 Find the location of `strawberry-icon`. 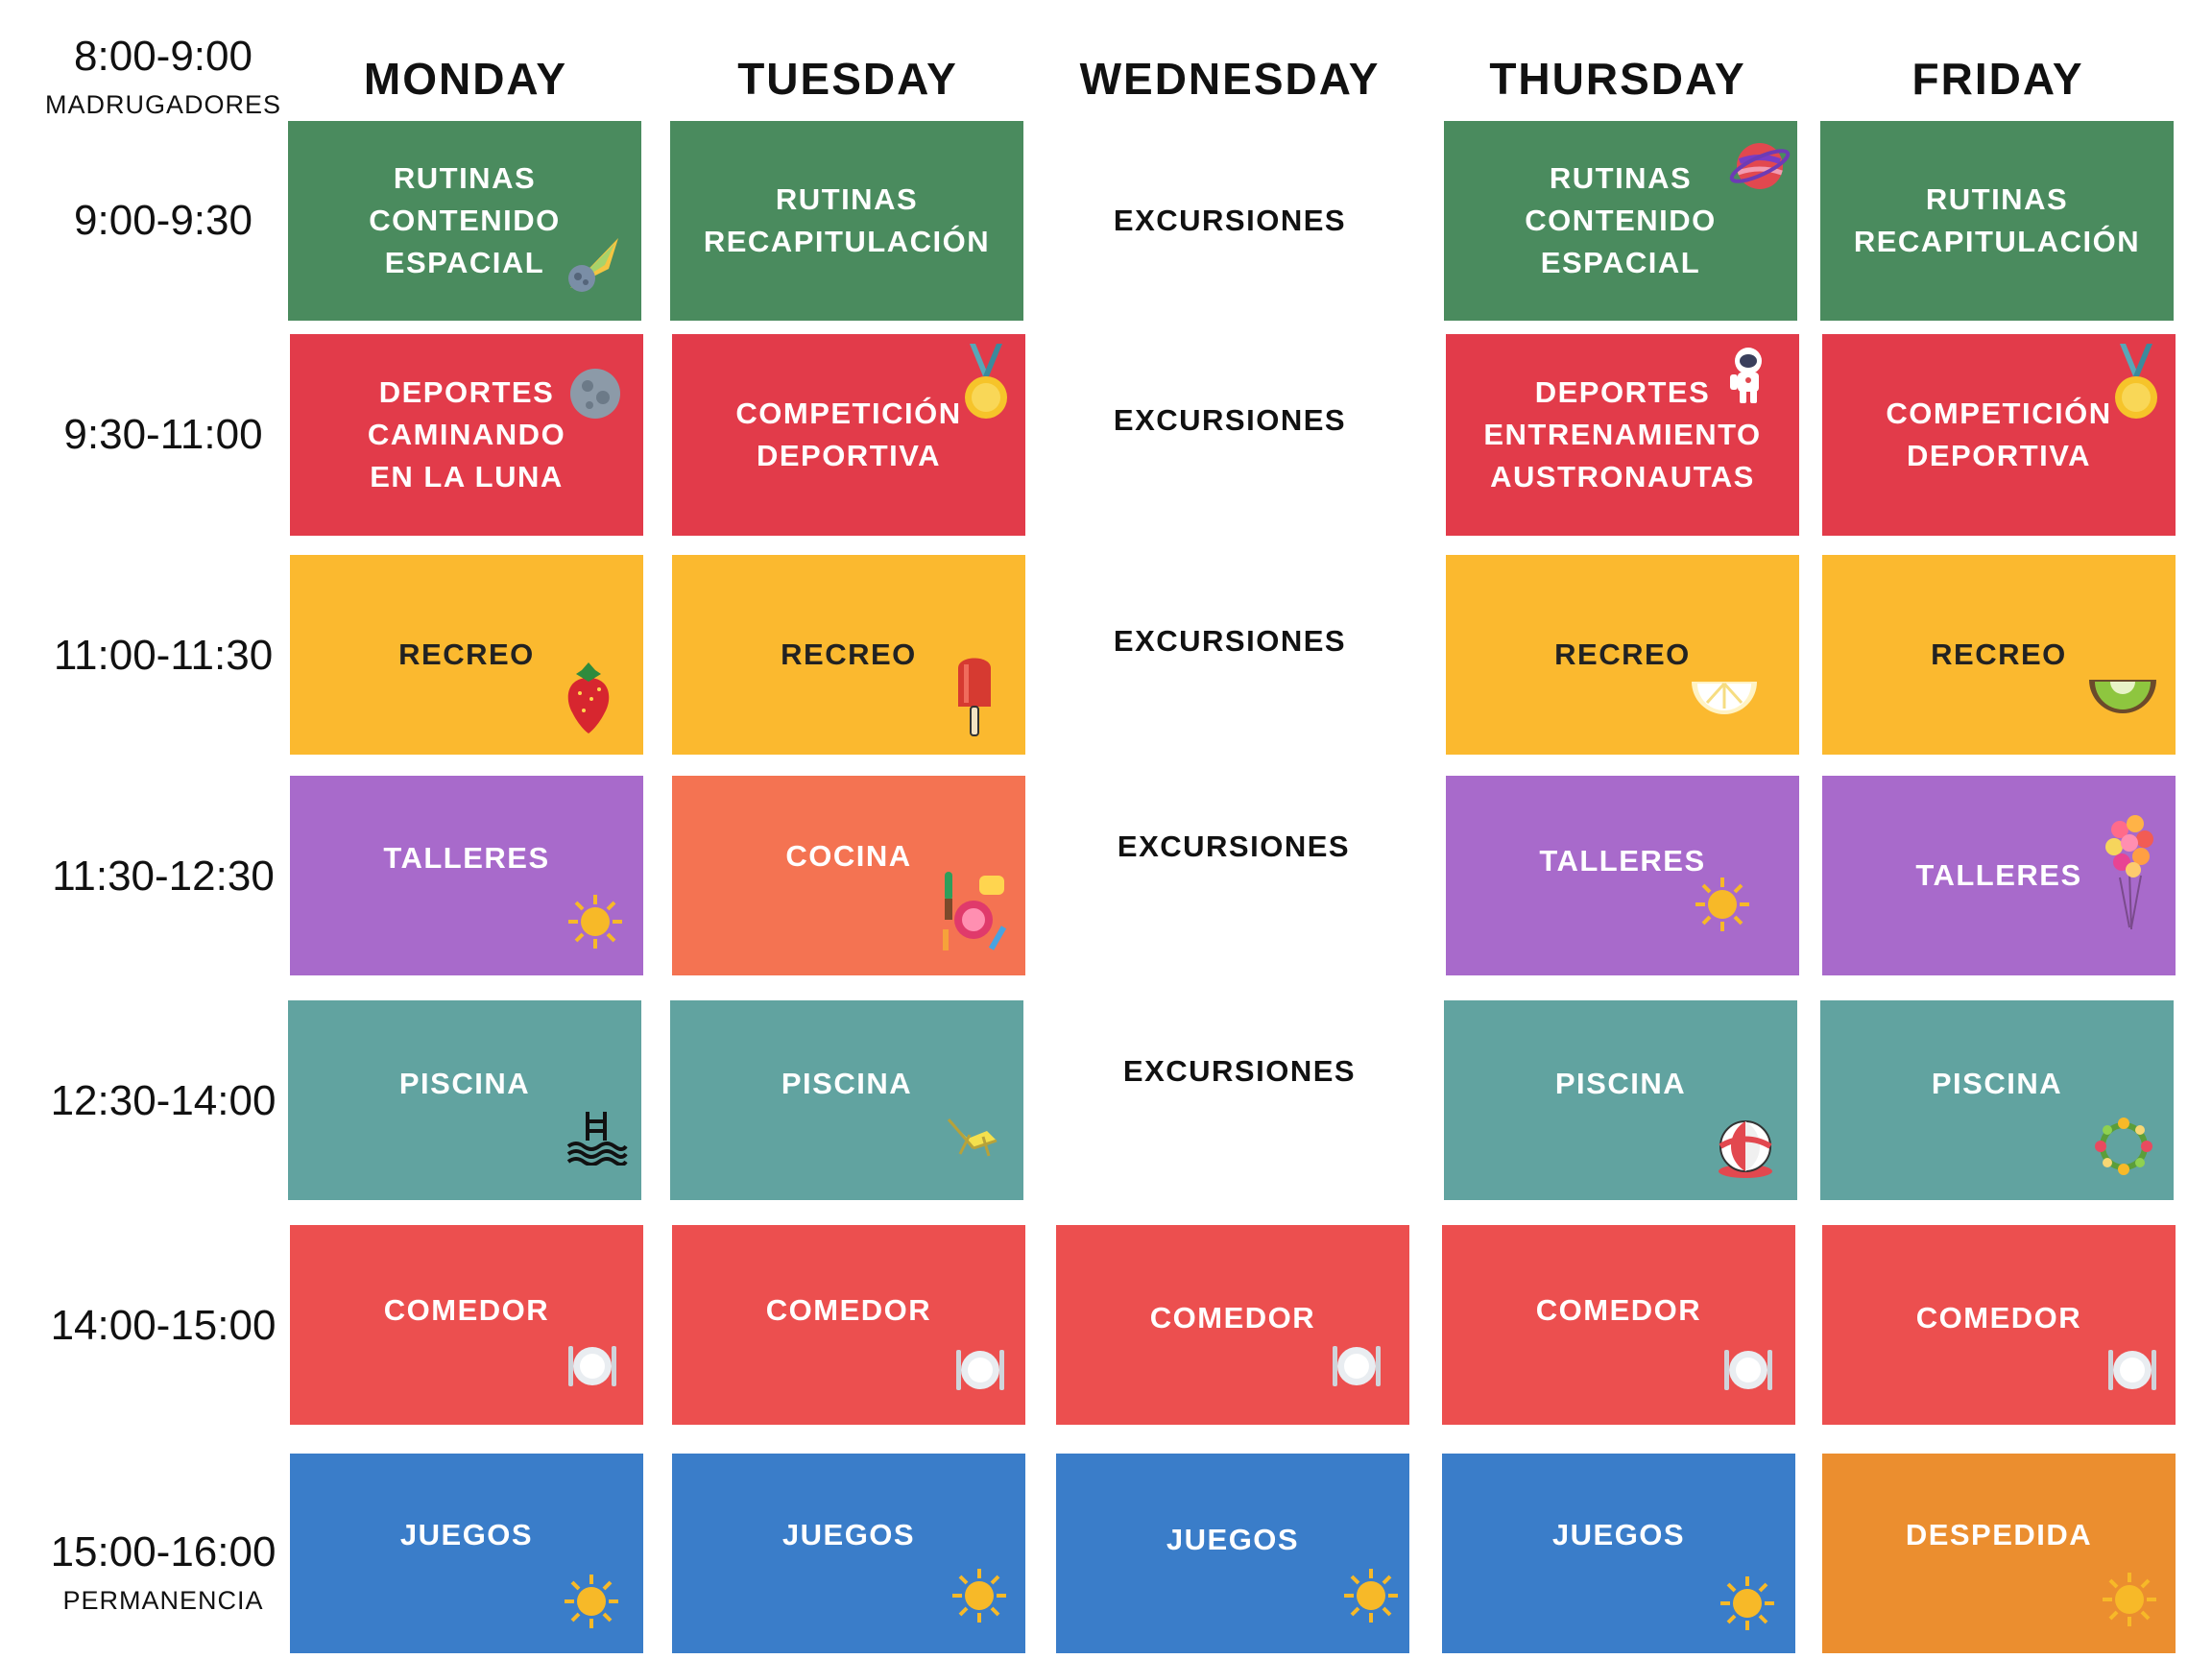

strawberry-icon is located at coordinates (588, 698).